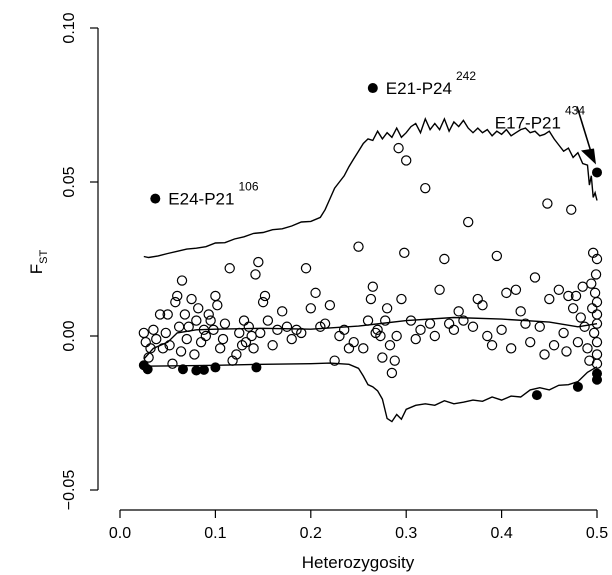  I want to click on y-ticks: −0.05 0.00 0.05 0.10, so click(79, 261).